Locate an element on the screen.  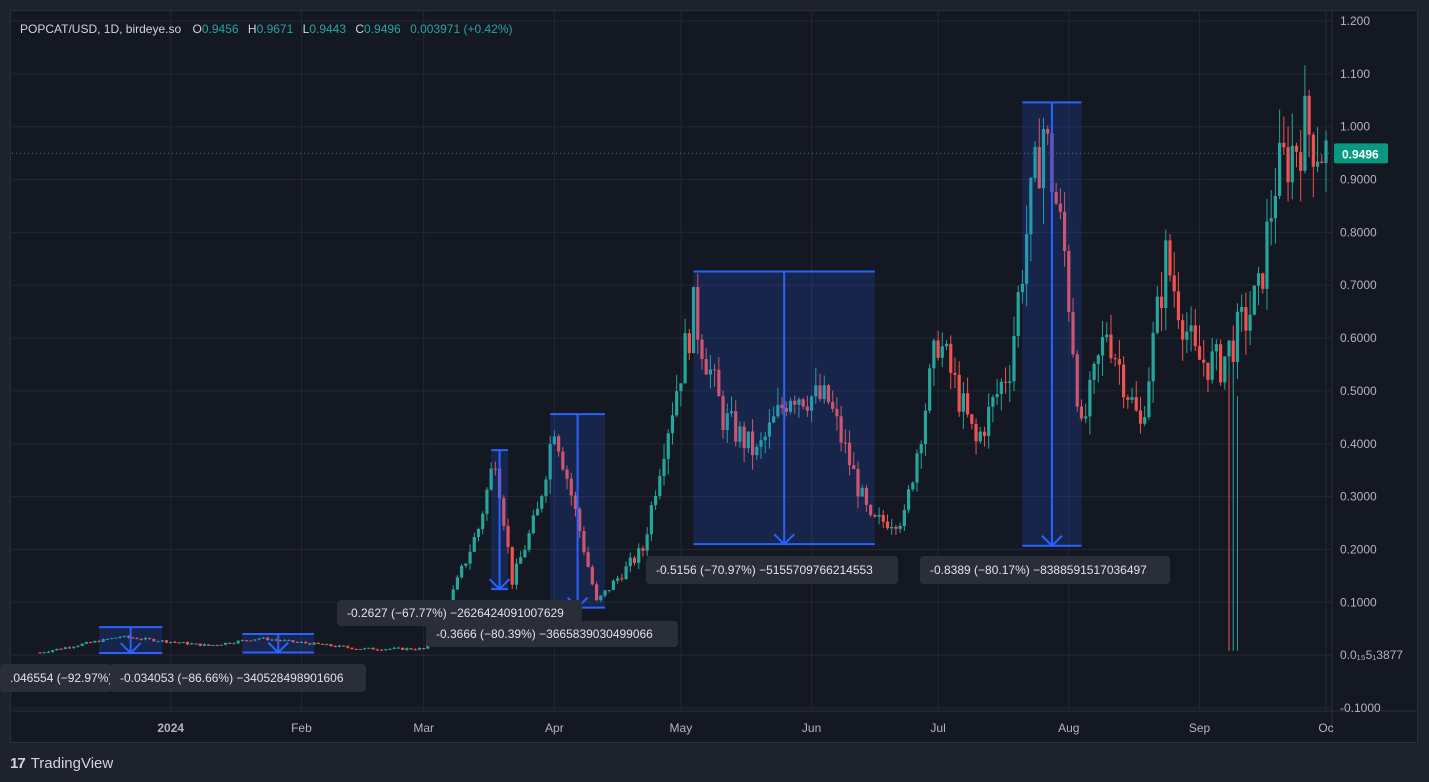
price-tick-label: 1.000 is located at coordinates (1355, 127).